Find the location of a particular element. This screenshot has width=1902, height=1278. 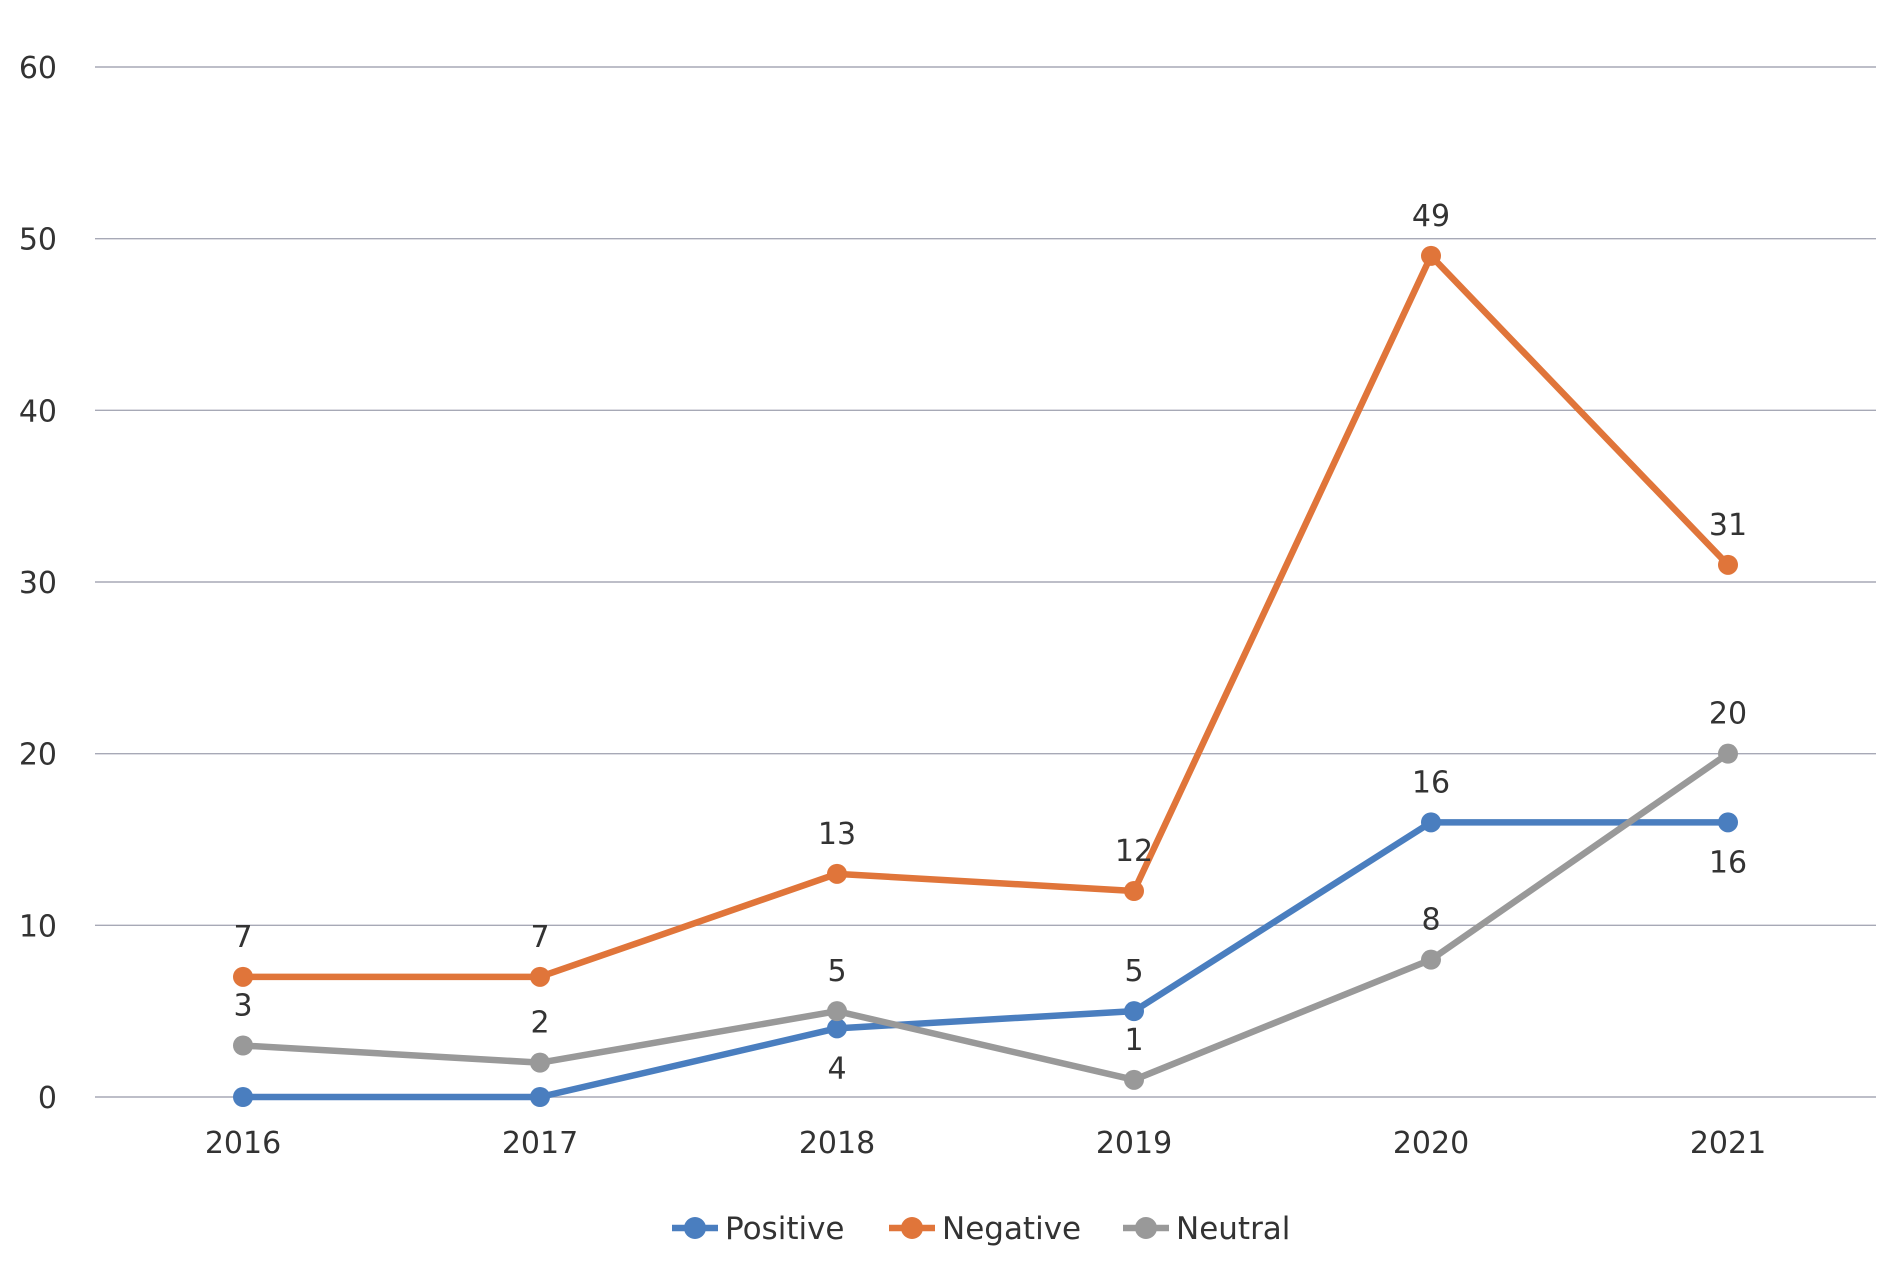

x-tick-label: 2020 is located at coordinates (1431, 1143).